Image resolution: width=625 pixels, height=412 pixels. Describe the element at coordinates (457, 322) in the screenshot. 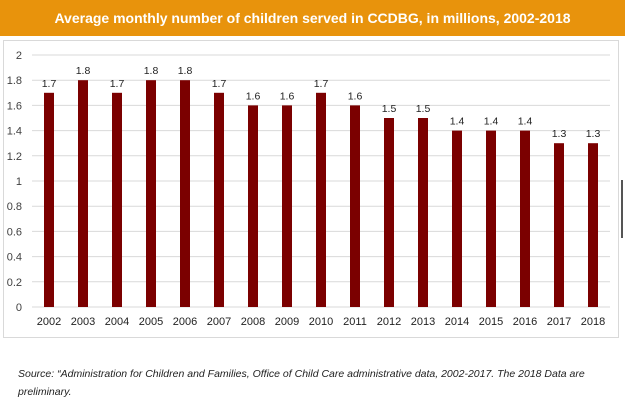

I see `x-tick-label: 2014` at that location.